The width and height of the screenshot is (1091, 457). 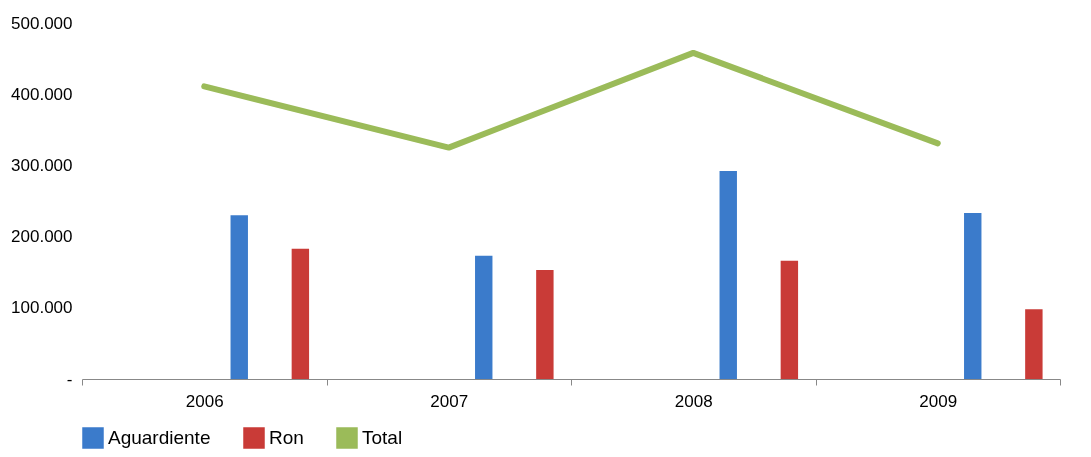 I want to click on y-tick-label: 100.000, so click(x=42, y=308).